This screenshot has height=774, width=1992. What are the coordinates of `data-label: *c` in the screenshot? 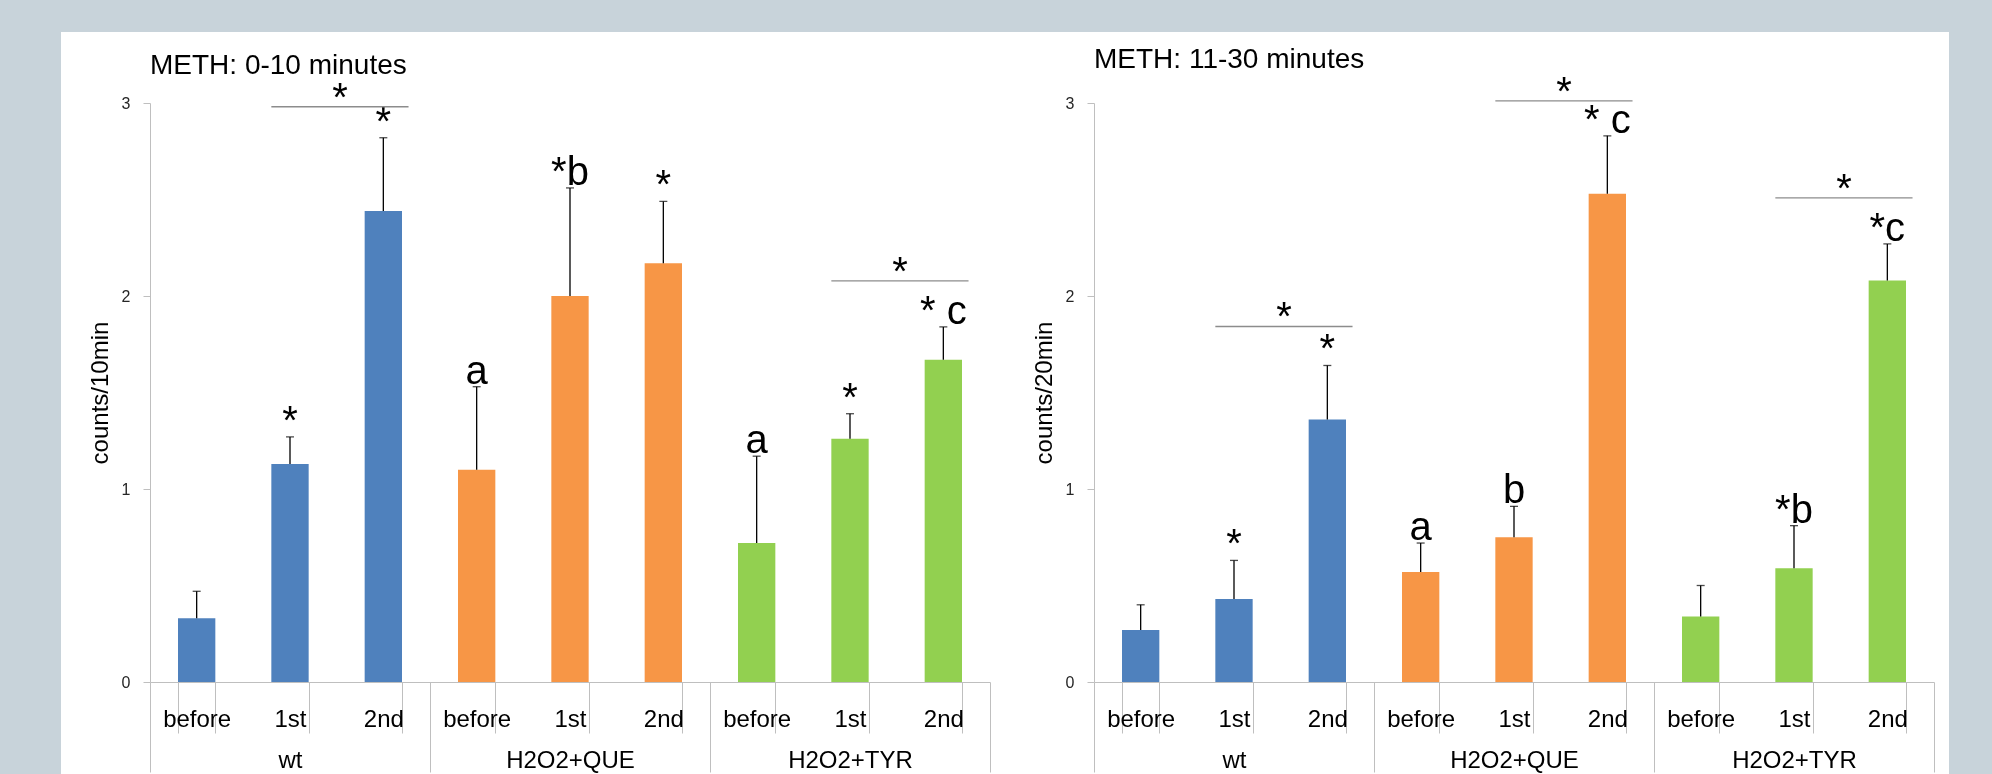 It's located at (1887, 226).